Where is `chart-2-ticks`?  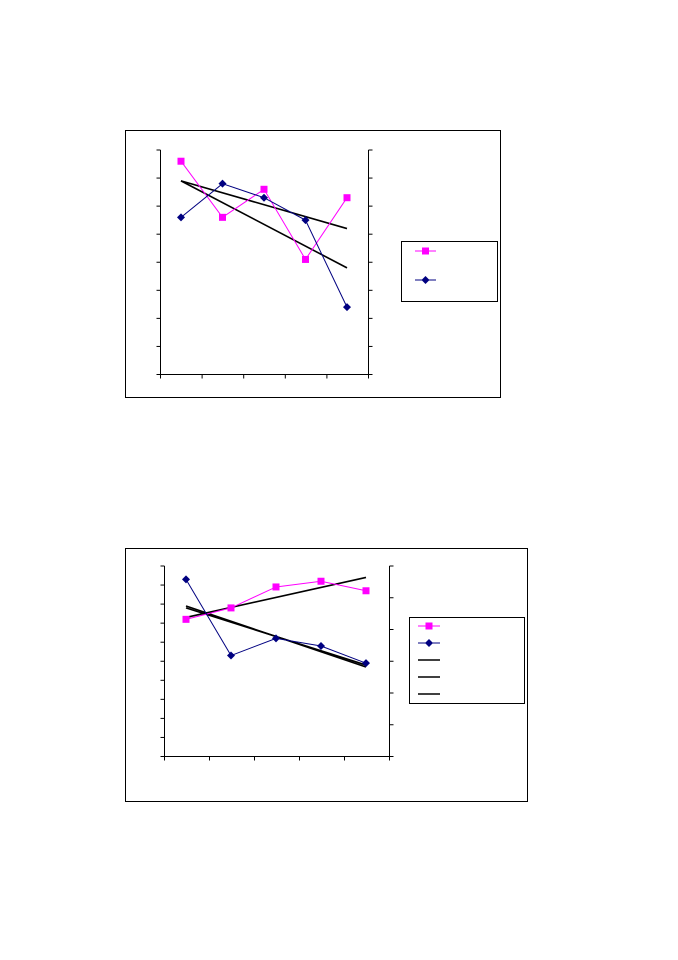
chart-2-ticks is located at coordinates (277, 663).